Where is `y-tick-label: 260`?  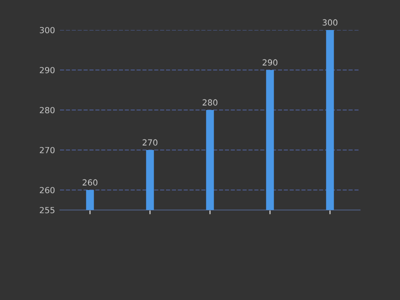 y-tick-label: 260 is located at coordinates (47, 190).